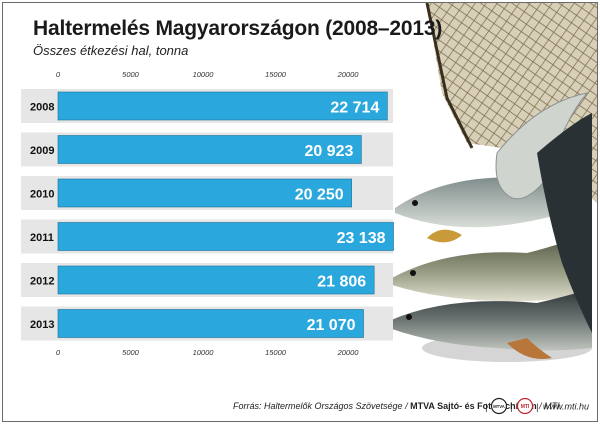 Image resolution: width=600 pixels, height=424 pixels. I want to click on tick-label-top: 20000, so click(348, 74).